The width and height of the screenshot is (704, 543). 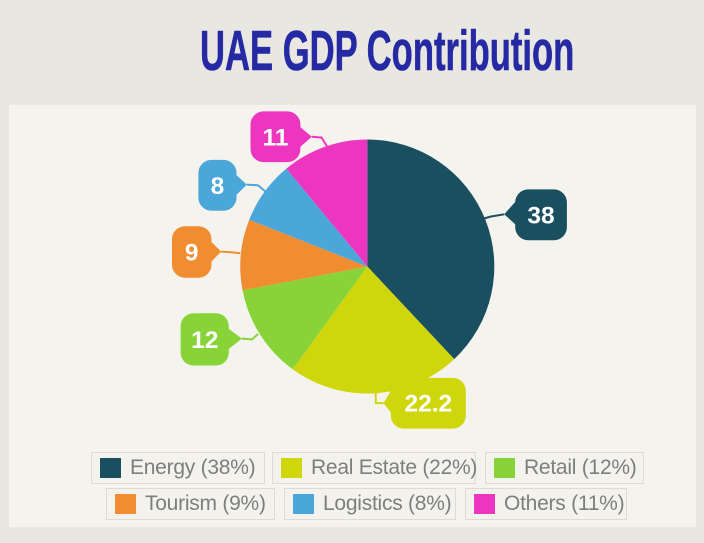 What do you see at coordinates (540, 215) in the screenshot?
I see `svg-text: 38` at bounding box center [540, 215].